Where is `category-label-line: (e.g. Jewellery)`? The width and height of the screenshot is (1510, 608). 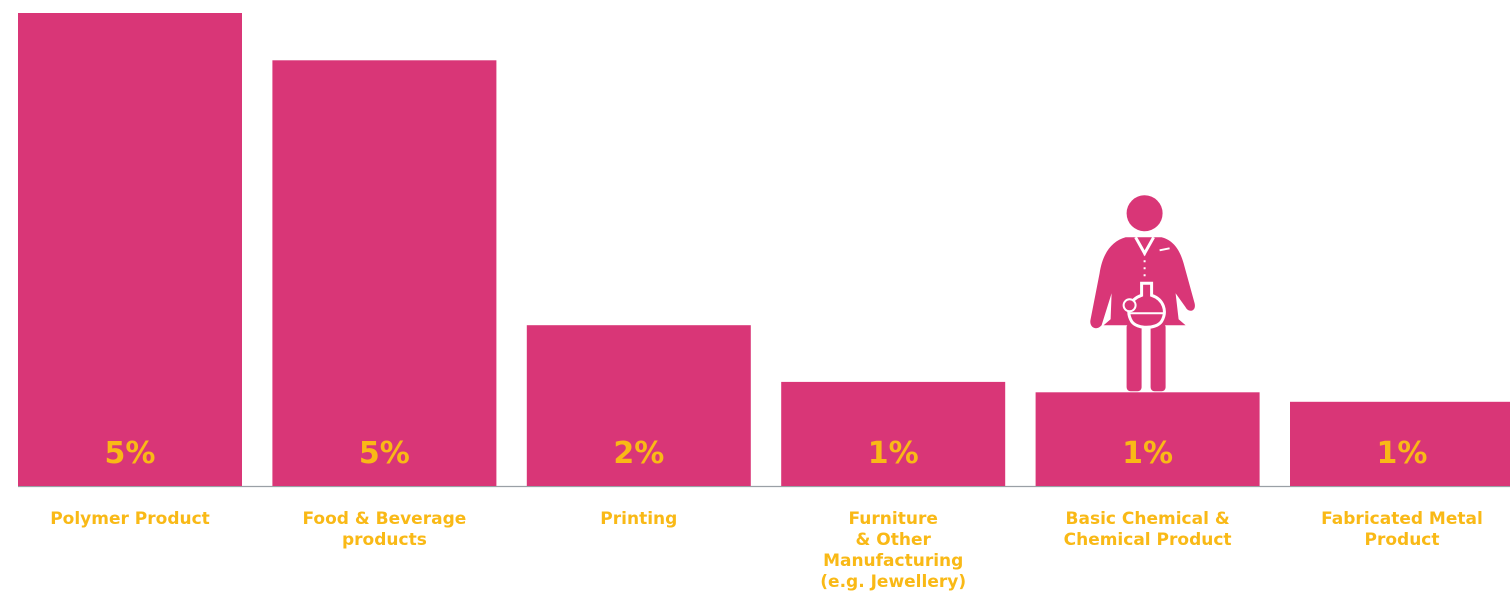 category-label-line: (e.g. Jewellery) is located at coordinates (893, 582).